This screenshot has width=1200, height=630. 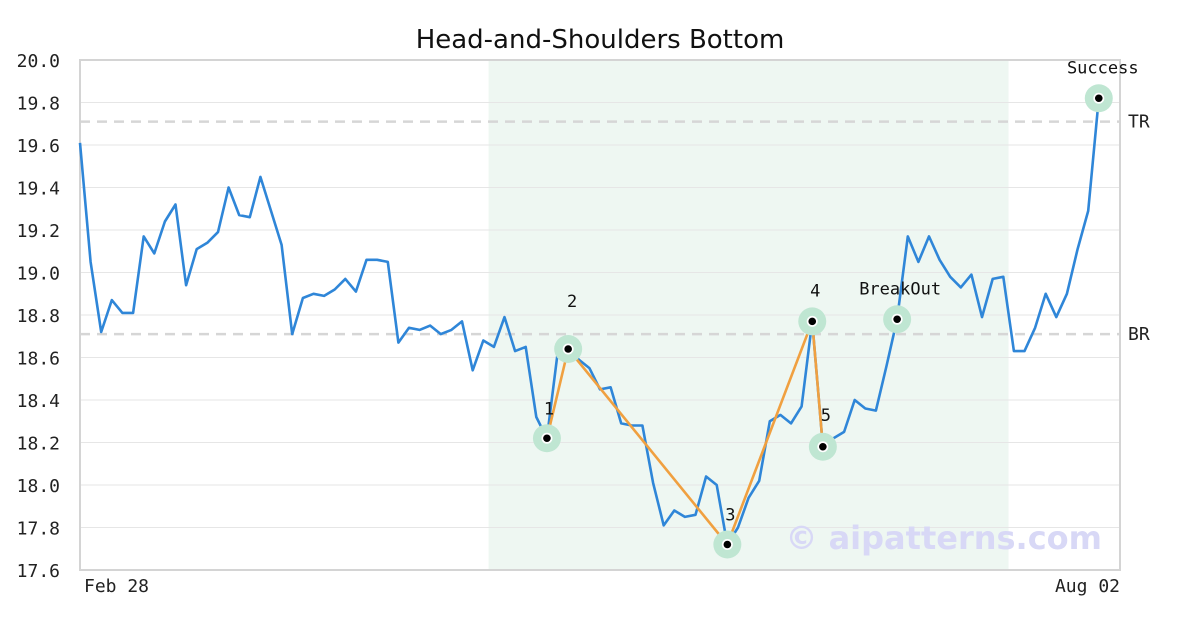 I want to click on pattern-point-2-dot, so click(x=568, y=349).